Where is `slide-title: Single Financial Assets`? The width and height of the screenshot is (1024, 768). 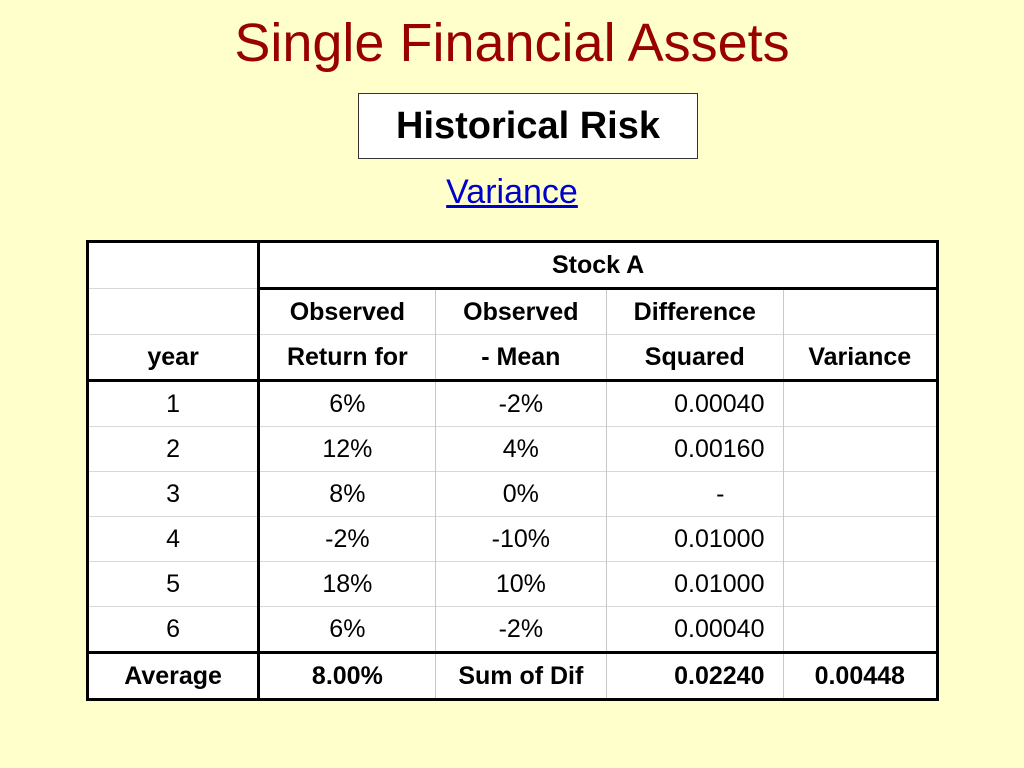
slide-title: Single Financial Assets is located at coordinates (512, 43).